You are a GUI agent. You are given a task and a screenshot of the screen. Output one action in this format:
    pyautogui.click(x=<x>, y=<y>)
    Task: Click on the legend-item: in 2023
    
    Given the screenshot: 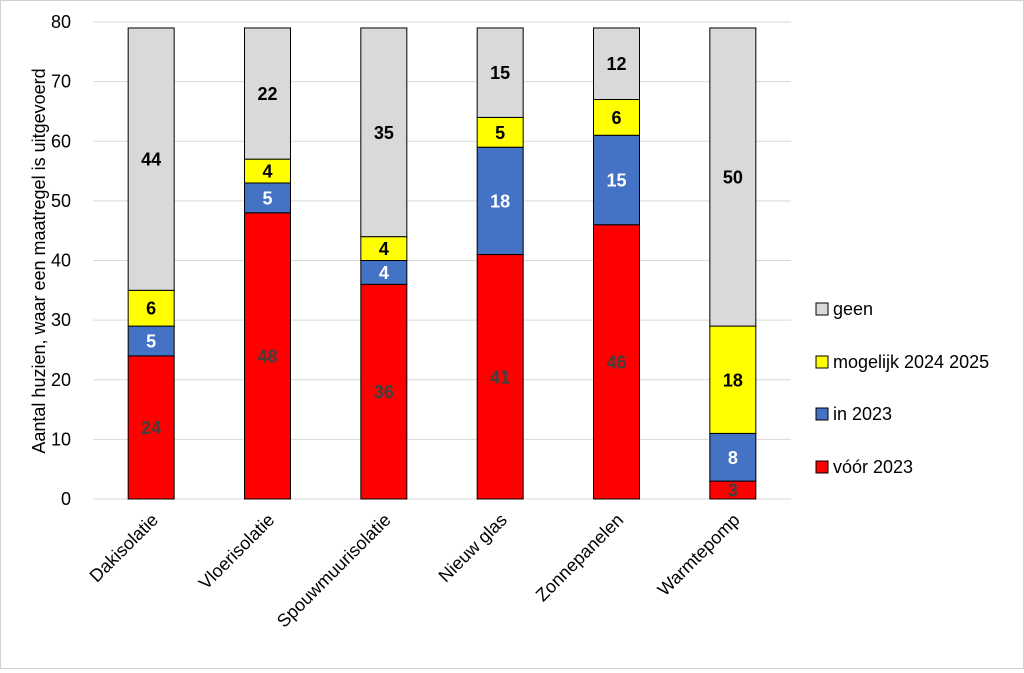 What is the action you would take?
    pyautogui.click(x=853, y=414)
    